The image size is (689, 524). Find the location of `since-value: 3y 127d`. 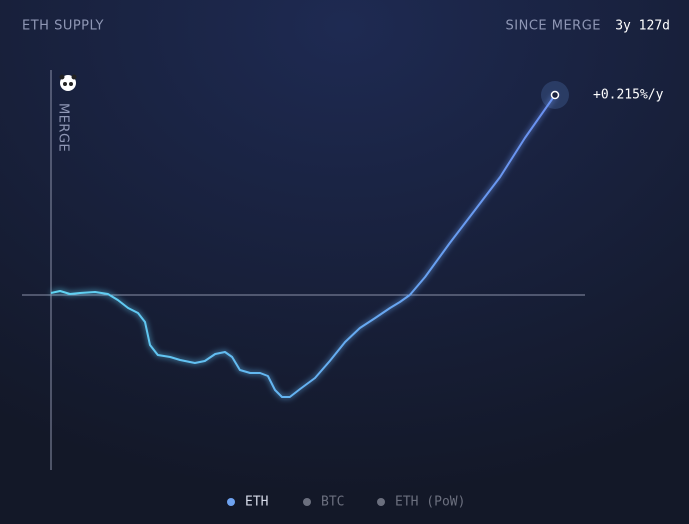

since-value: 3y 127d is located at coordinates (642, 26).